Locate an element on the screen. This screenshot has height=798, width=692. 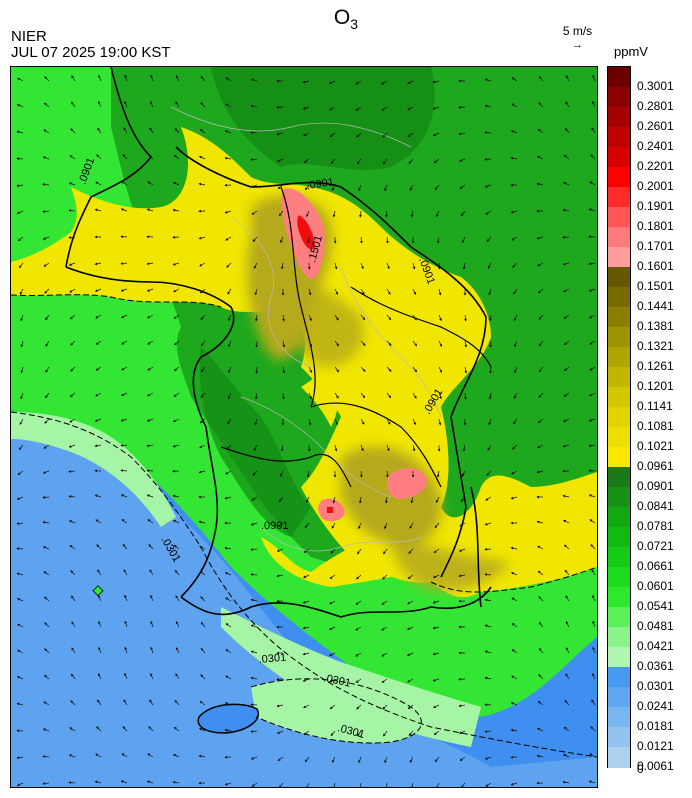
olive-center is located at coordinates (322, 325).